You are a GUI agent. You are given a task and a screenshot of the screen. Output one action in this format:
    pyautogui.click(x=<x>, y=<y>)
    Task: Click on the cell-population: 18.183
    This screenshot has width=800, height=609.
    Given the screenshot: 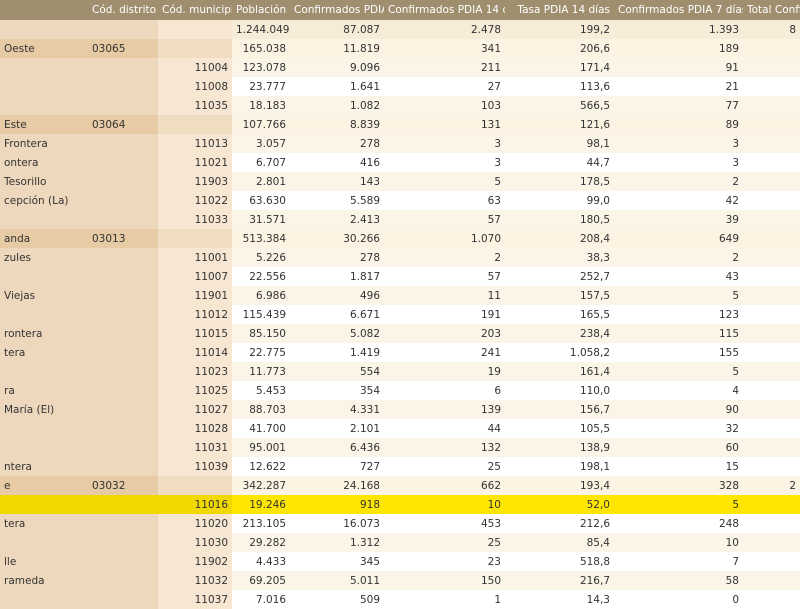 What is the action you would take?
    pyautogui.click(x=261, y=105)
    